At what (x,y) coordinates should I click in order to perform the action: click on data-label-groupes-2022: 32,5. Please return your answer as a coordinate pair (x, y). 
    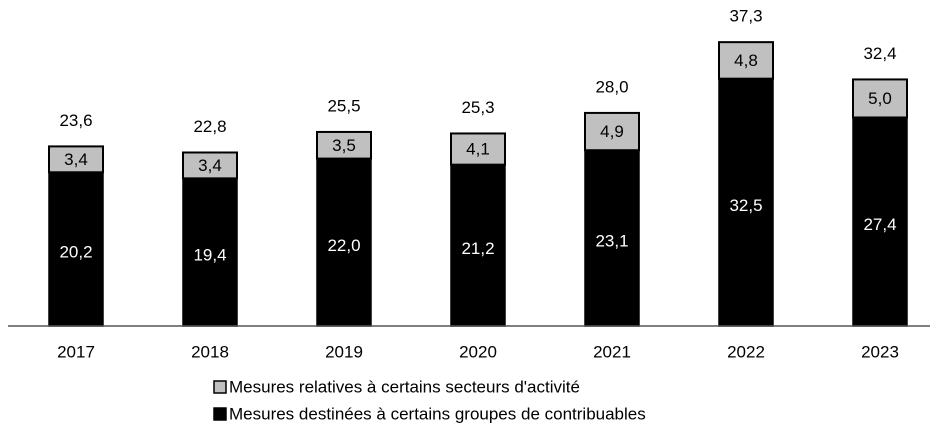
    Looking at the image, I should click on (745, 205).